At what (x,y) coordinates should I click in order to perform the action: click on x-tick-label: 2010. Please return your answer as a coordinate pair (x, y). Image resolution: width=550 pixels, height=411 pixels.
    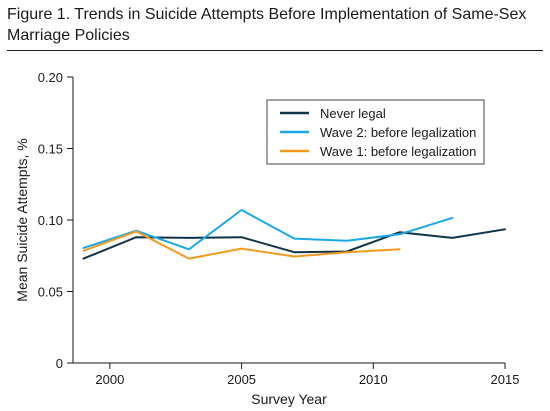
    Looking at the image, I should click on (373, 379).